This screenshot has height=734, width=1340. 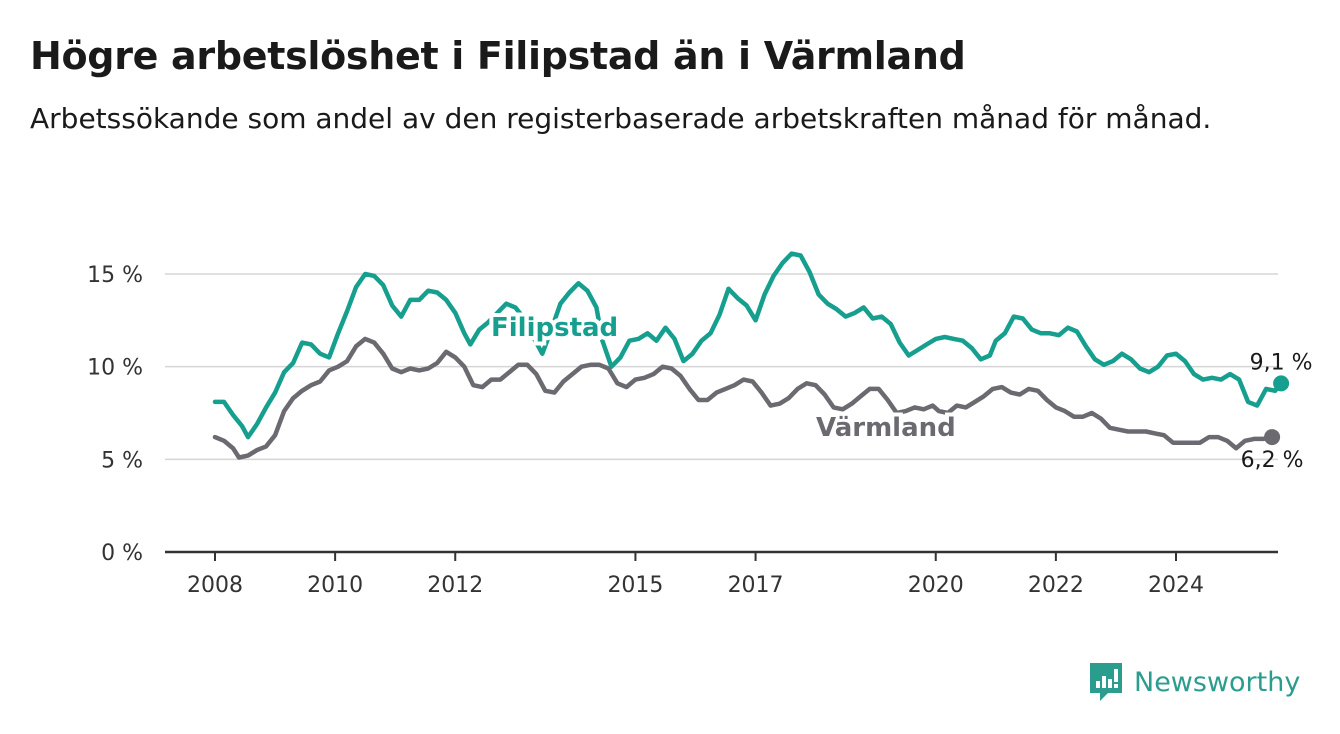 What do you see at coordinates (122, 553) in the screenshot?
I see `y-tick-label-0: 0 %` at bounding box center [122, 553].